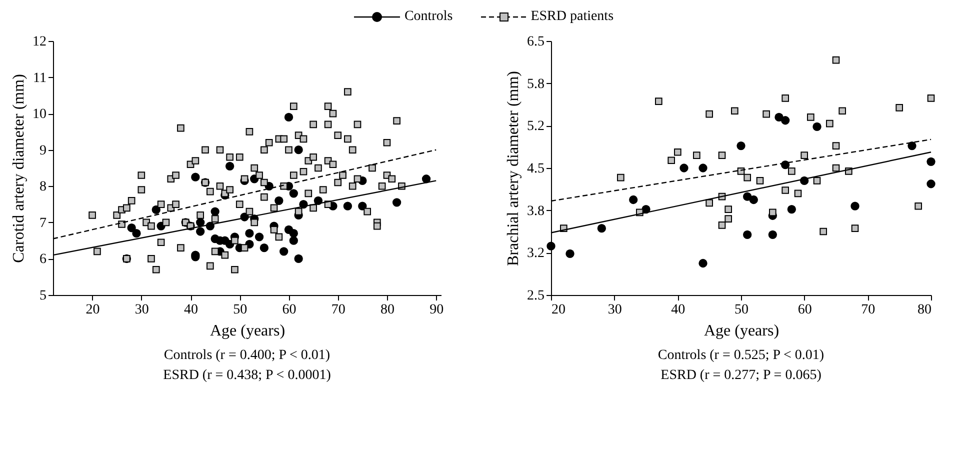 This screenshot has height=468, width=968. What do you see at coordinates (535, 126) in the screenshot?
I see `y-tick-label: 5.2` at bounding box center [535, 126].